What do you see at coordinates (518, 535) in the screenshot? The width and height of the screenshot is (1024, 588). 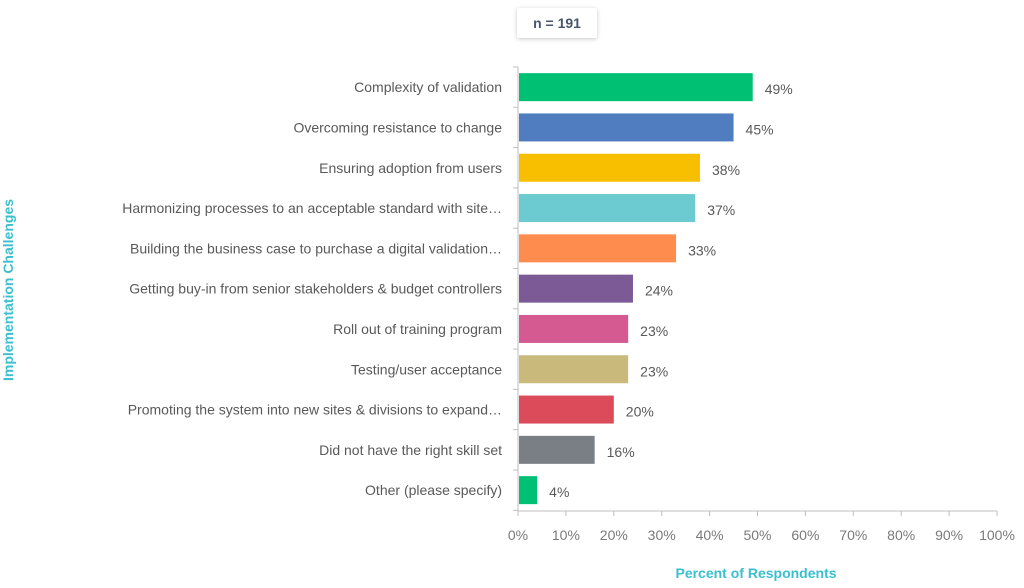 I see `x-tick-label: 0%` at bounding box center [518, 535].